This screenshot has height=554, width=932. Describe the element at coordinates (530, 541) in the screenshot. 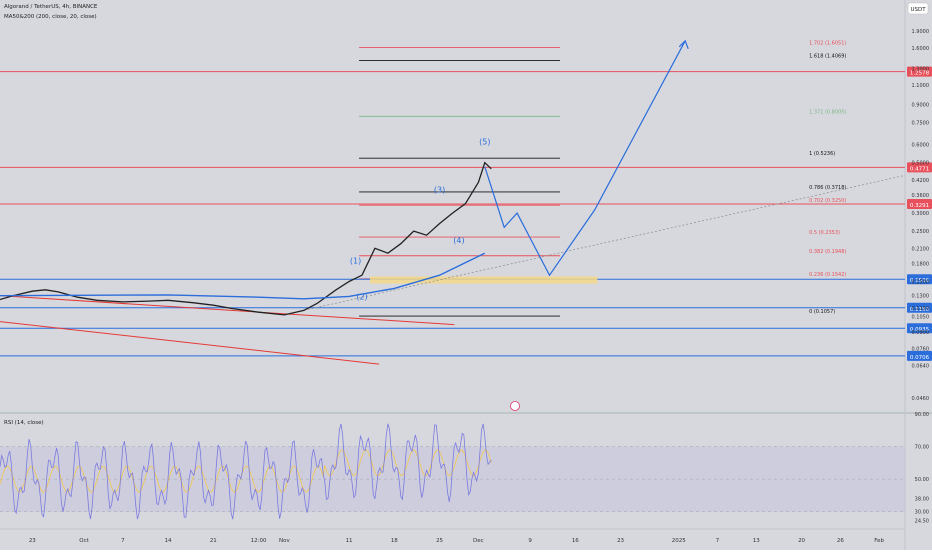

I see `time-tick-label: 9` at that location.